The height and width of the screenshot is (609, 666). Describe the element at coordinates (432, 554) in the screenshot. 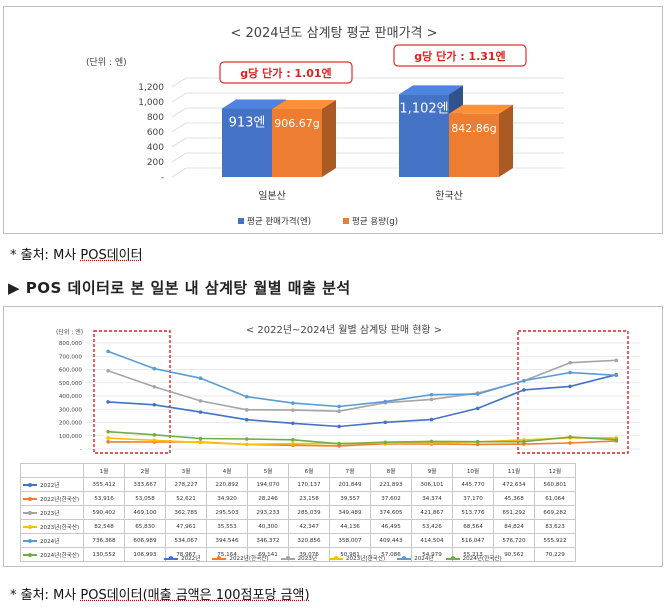

I see `table-cell: 54,979` at that location.